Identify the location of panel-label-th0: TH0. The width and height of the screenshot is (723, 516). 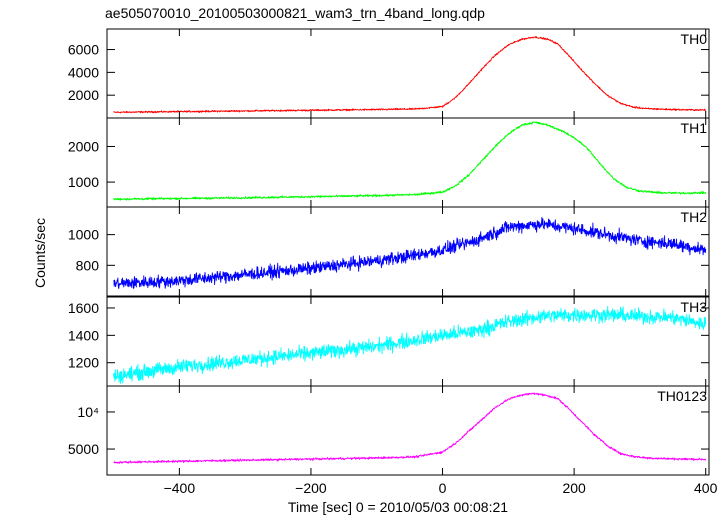
(694, 39).